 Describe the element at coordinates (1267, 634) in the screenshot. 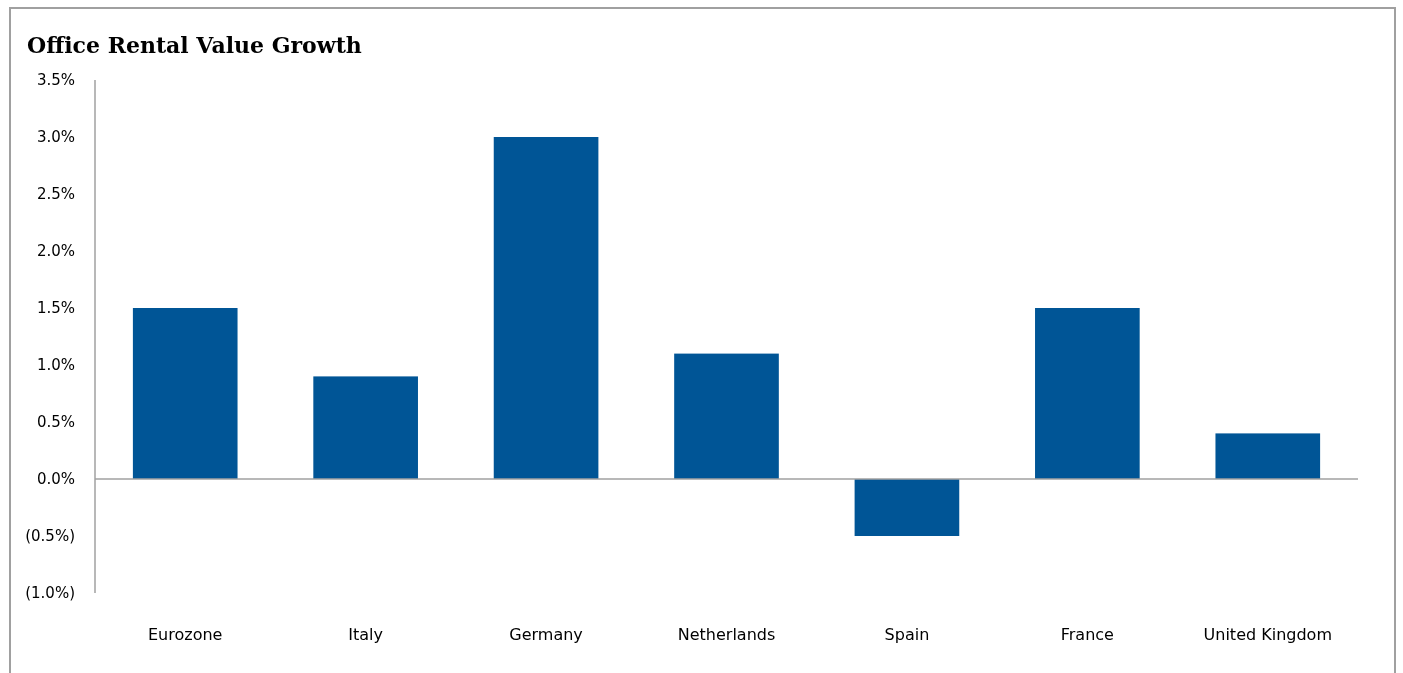

I see `x-tick-label: United Kingdom` at that location.